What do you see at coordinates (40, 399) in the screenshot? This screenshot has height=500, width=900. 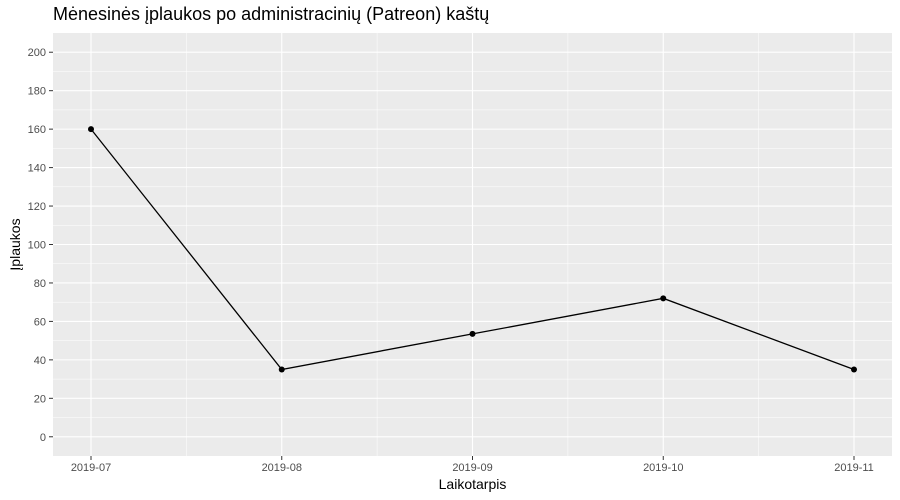 I see `y-tick-label: 20` at bounding box center [40, 399].